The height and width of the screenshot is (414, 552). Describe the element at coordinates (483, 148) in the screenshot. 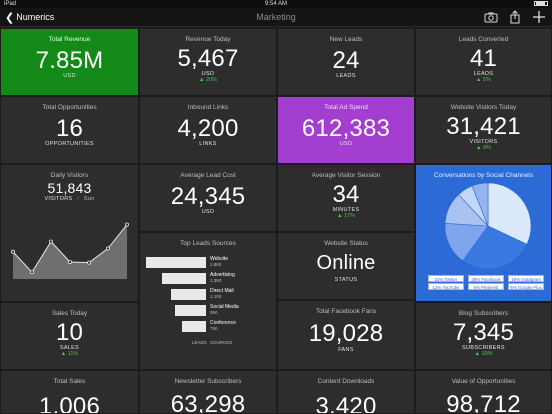

I see `tile-change: ▲ 9%` at that location.